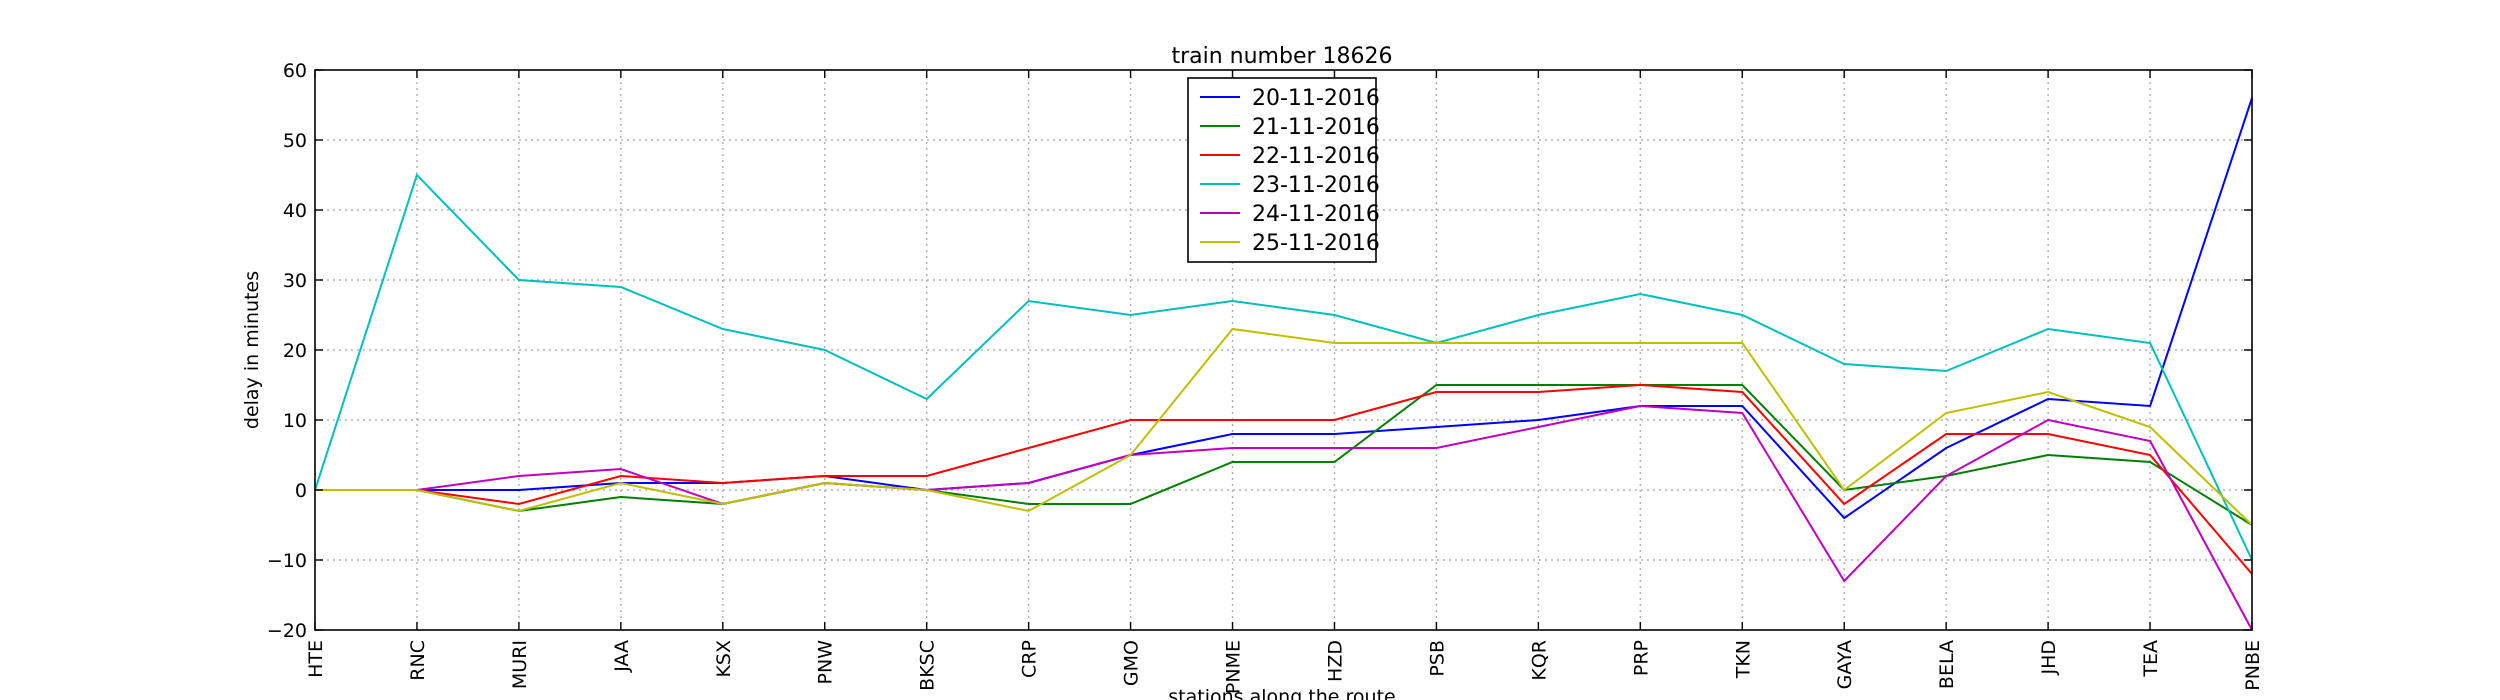  I want to click on x-tick-label: BKSC, so click(928, 665).